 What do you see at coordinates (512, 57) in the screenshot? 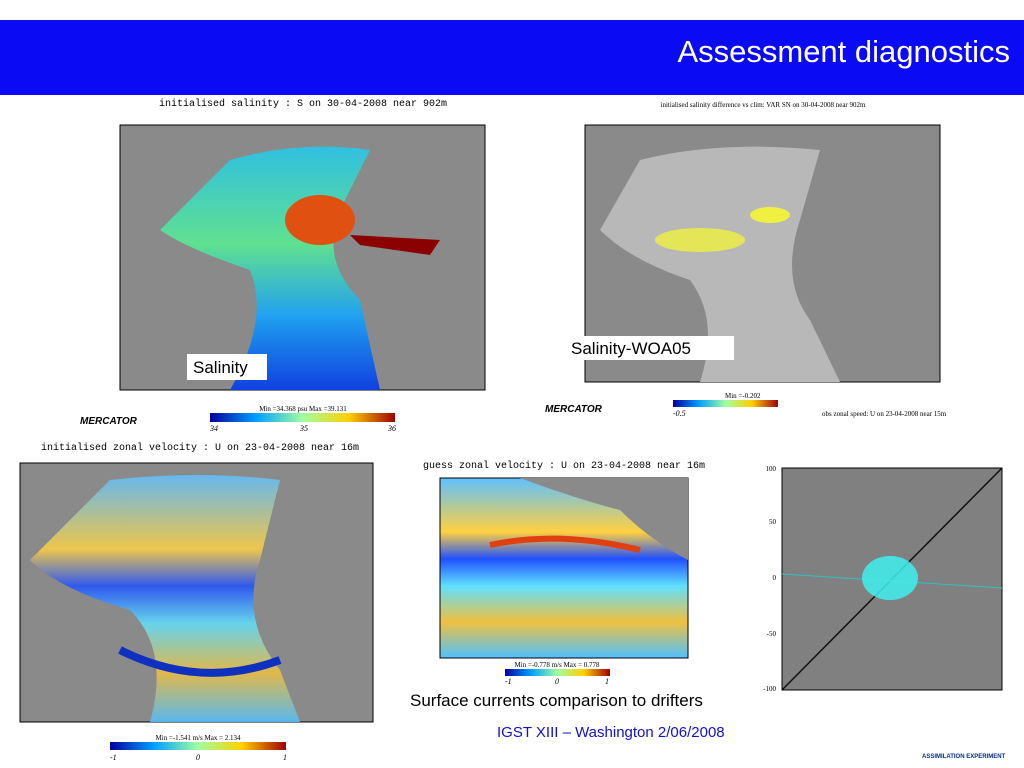
I see `header-bar` at bounding box center [512, 57].